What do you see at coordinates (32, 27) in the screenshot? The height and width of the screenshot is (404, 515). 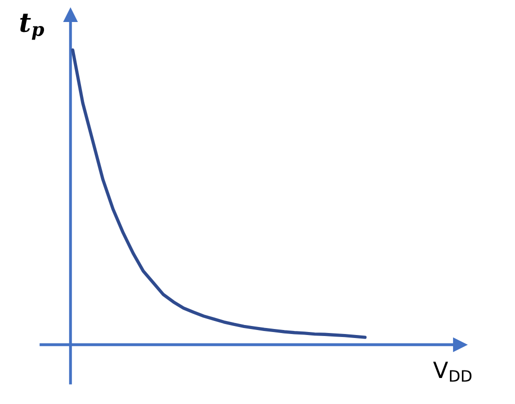 I see `y-axis-title: t$_{p}$` at bounding box center [32, 27].